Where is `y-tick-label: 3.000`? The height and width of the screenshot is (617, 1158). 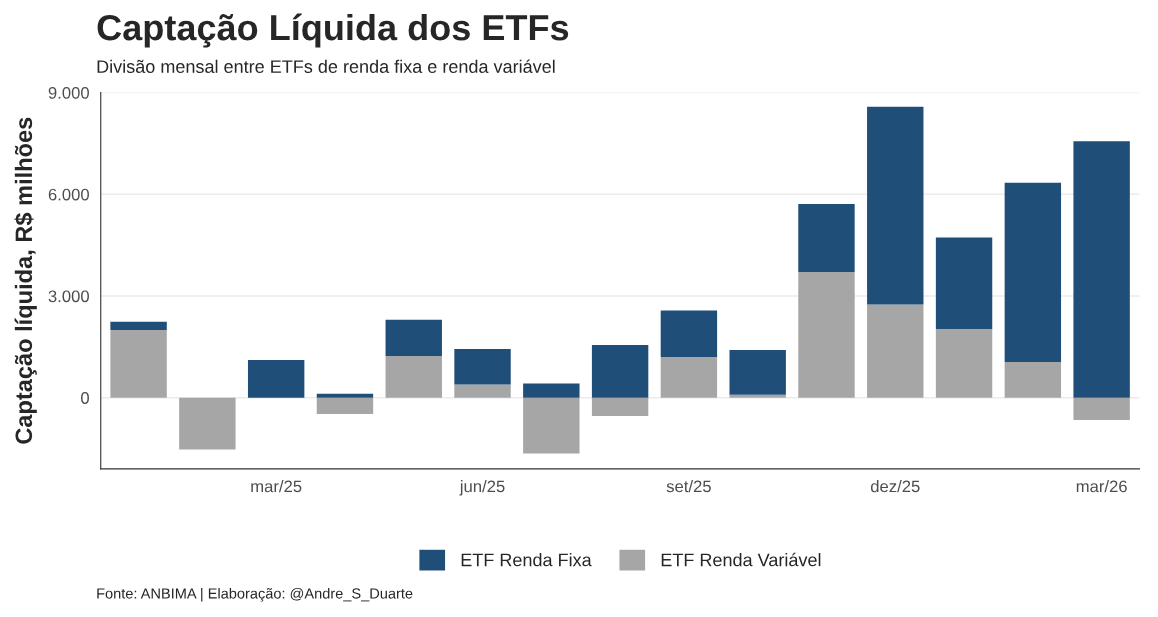
y-tick-label: 3.000 is located at coordinates (68, 296).